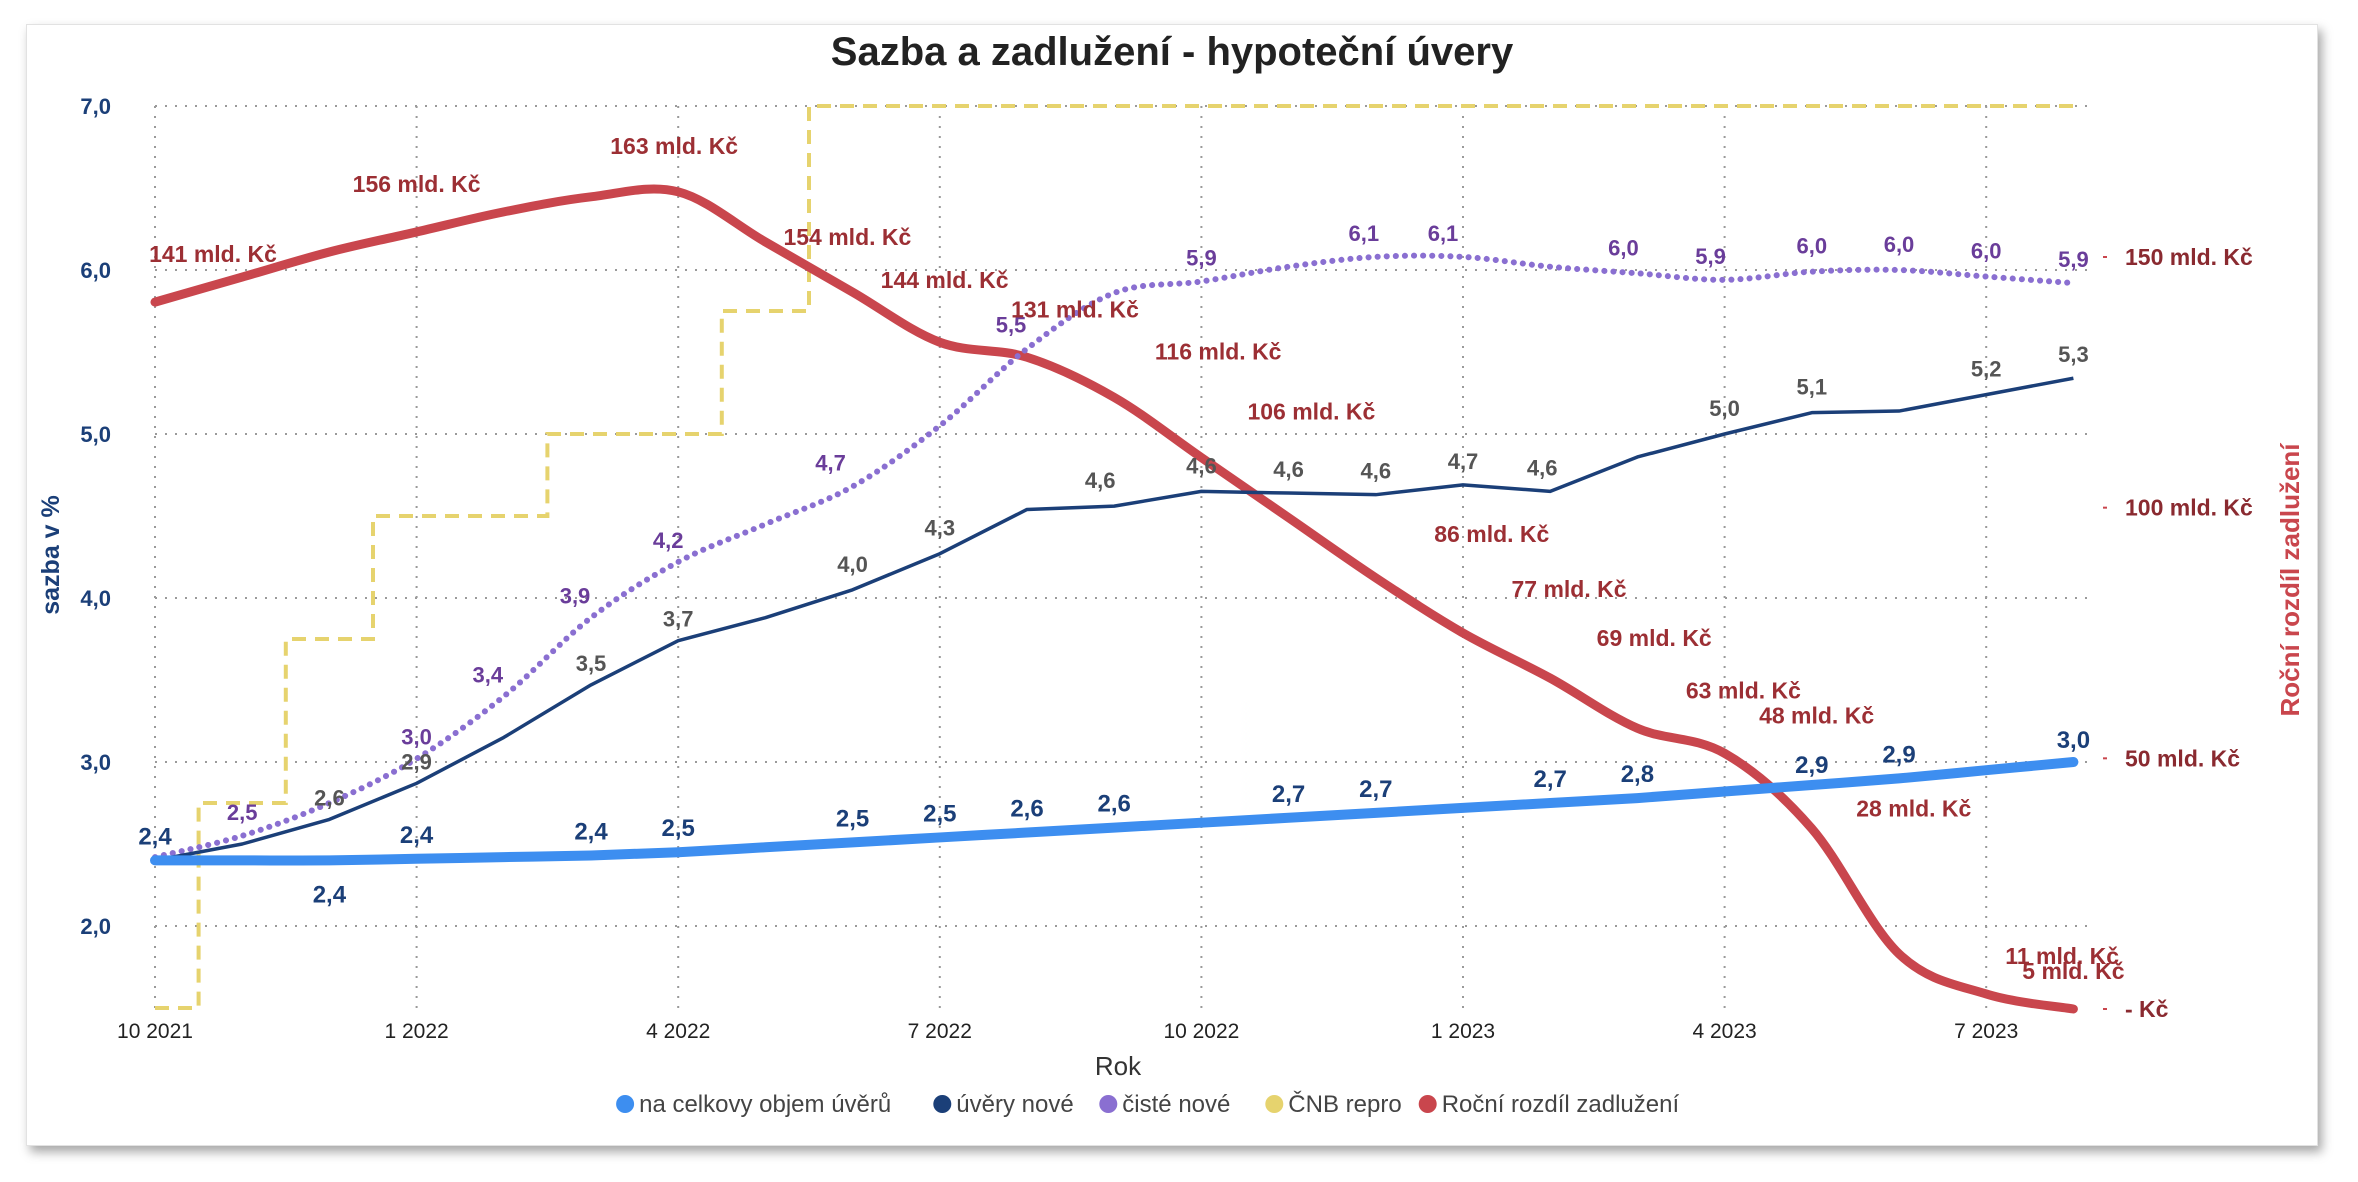 This screenshot has width=2358, height=1182. I want to click on data-label-rocni-rozdil: 5 mld. Kč, so click(2073, 971).